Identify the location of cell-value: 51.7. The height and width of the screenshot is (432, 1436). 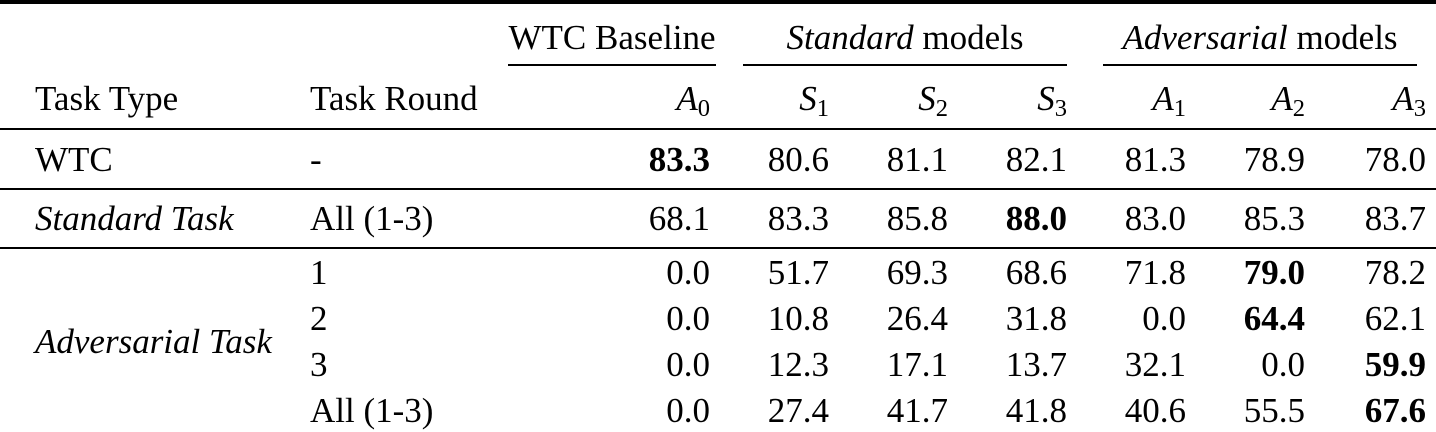
(798, 272).